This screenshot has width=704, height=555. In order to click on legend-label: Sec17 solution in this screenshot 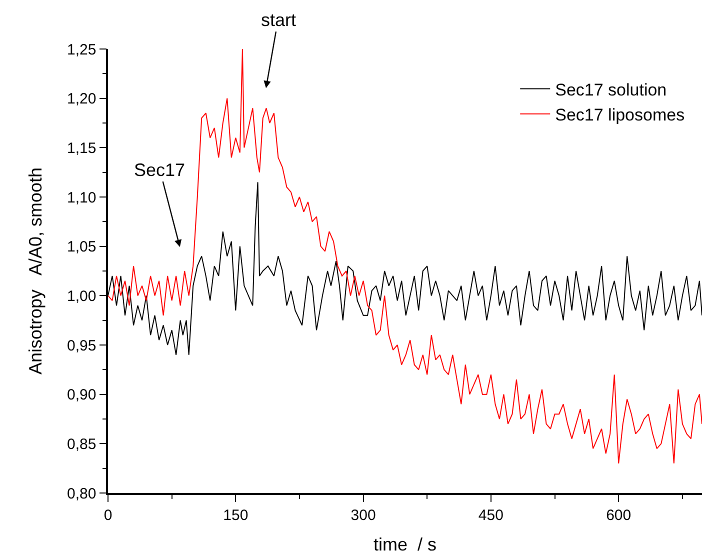, I will do `click(611, 90)`.